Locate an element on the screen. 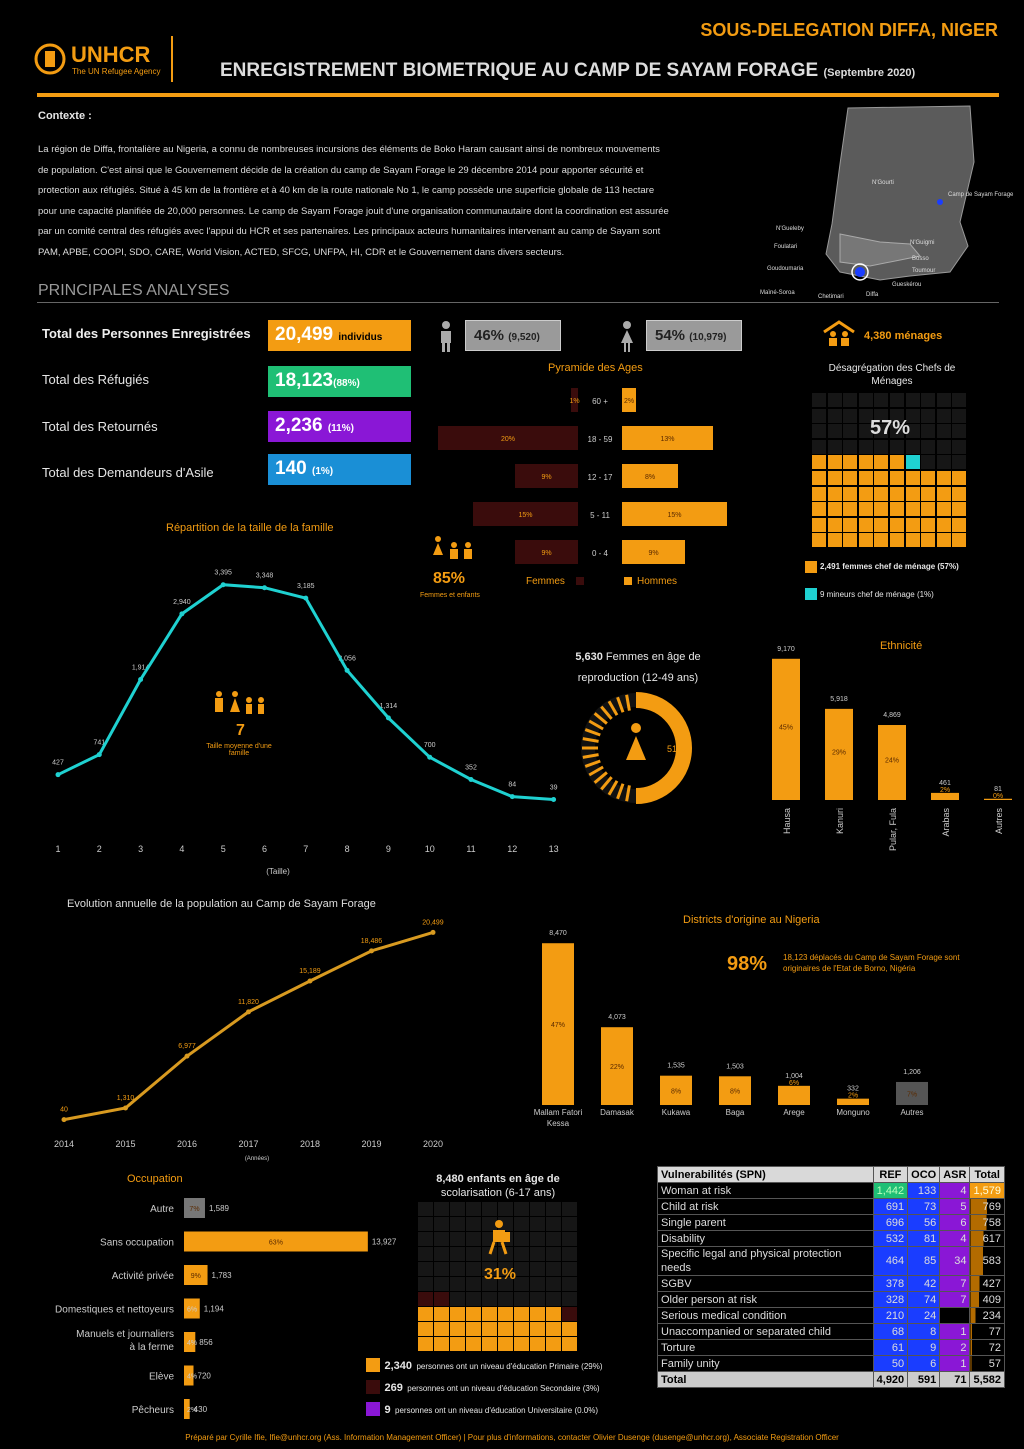  family-icon is located at coordinates (239, 702).